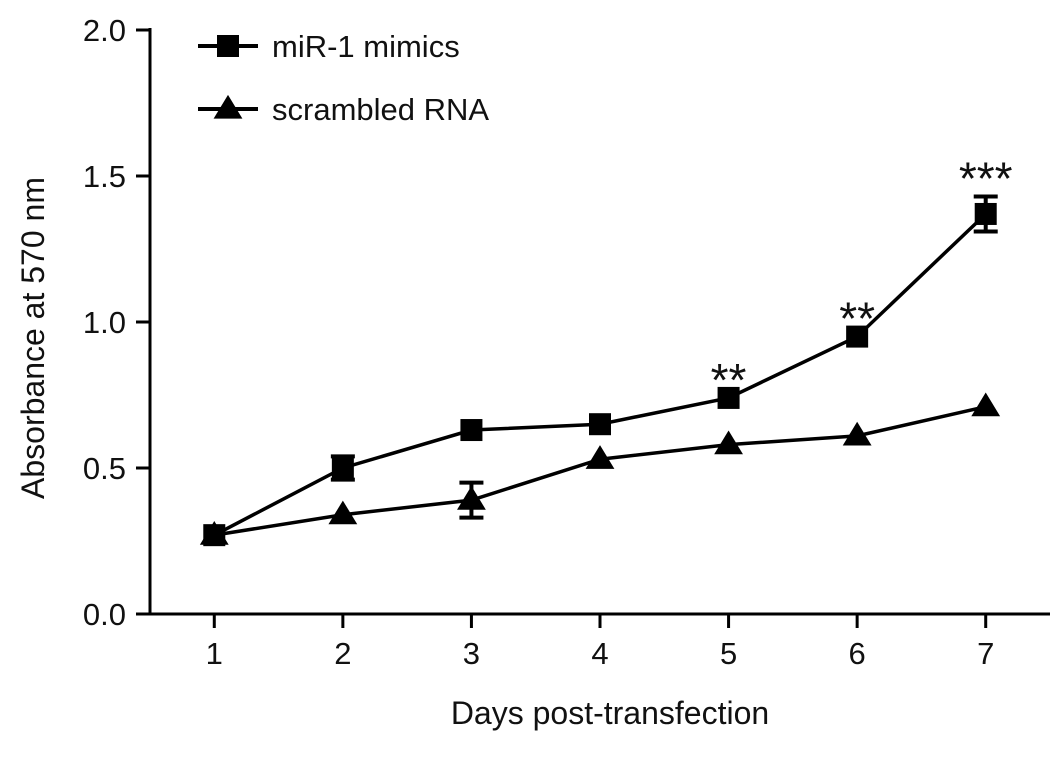 The image size is (1063, 757). What do you see at coordinates (104, 614) in the screenshot?
I see `y-tick-label: 0.0` at bounding box center [104, 614].